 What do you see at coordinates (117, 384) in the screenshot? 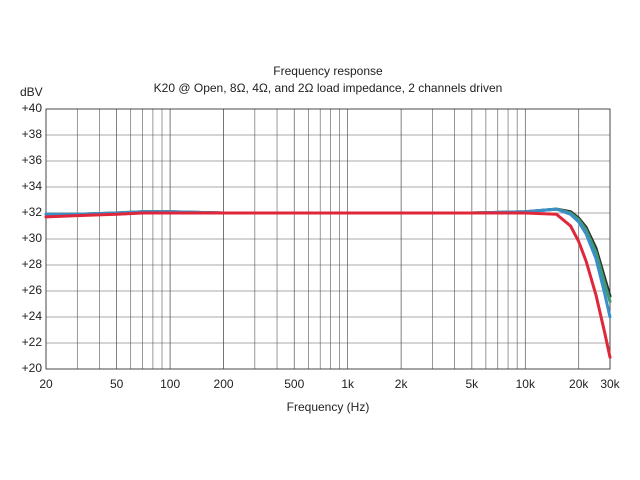
I see `x-tick-label: 50` at bounding box center [117, 384].